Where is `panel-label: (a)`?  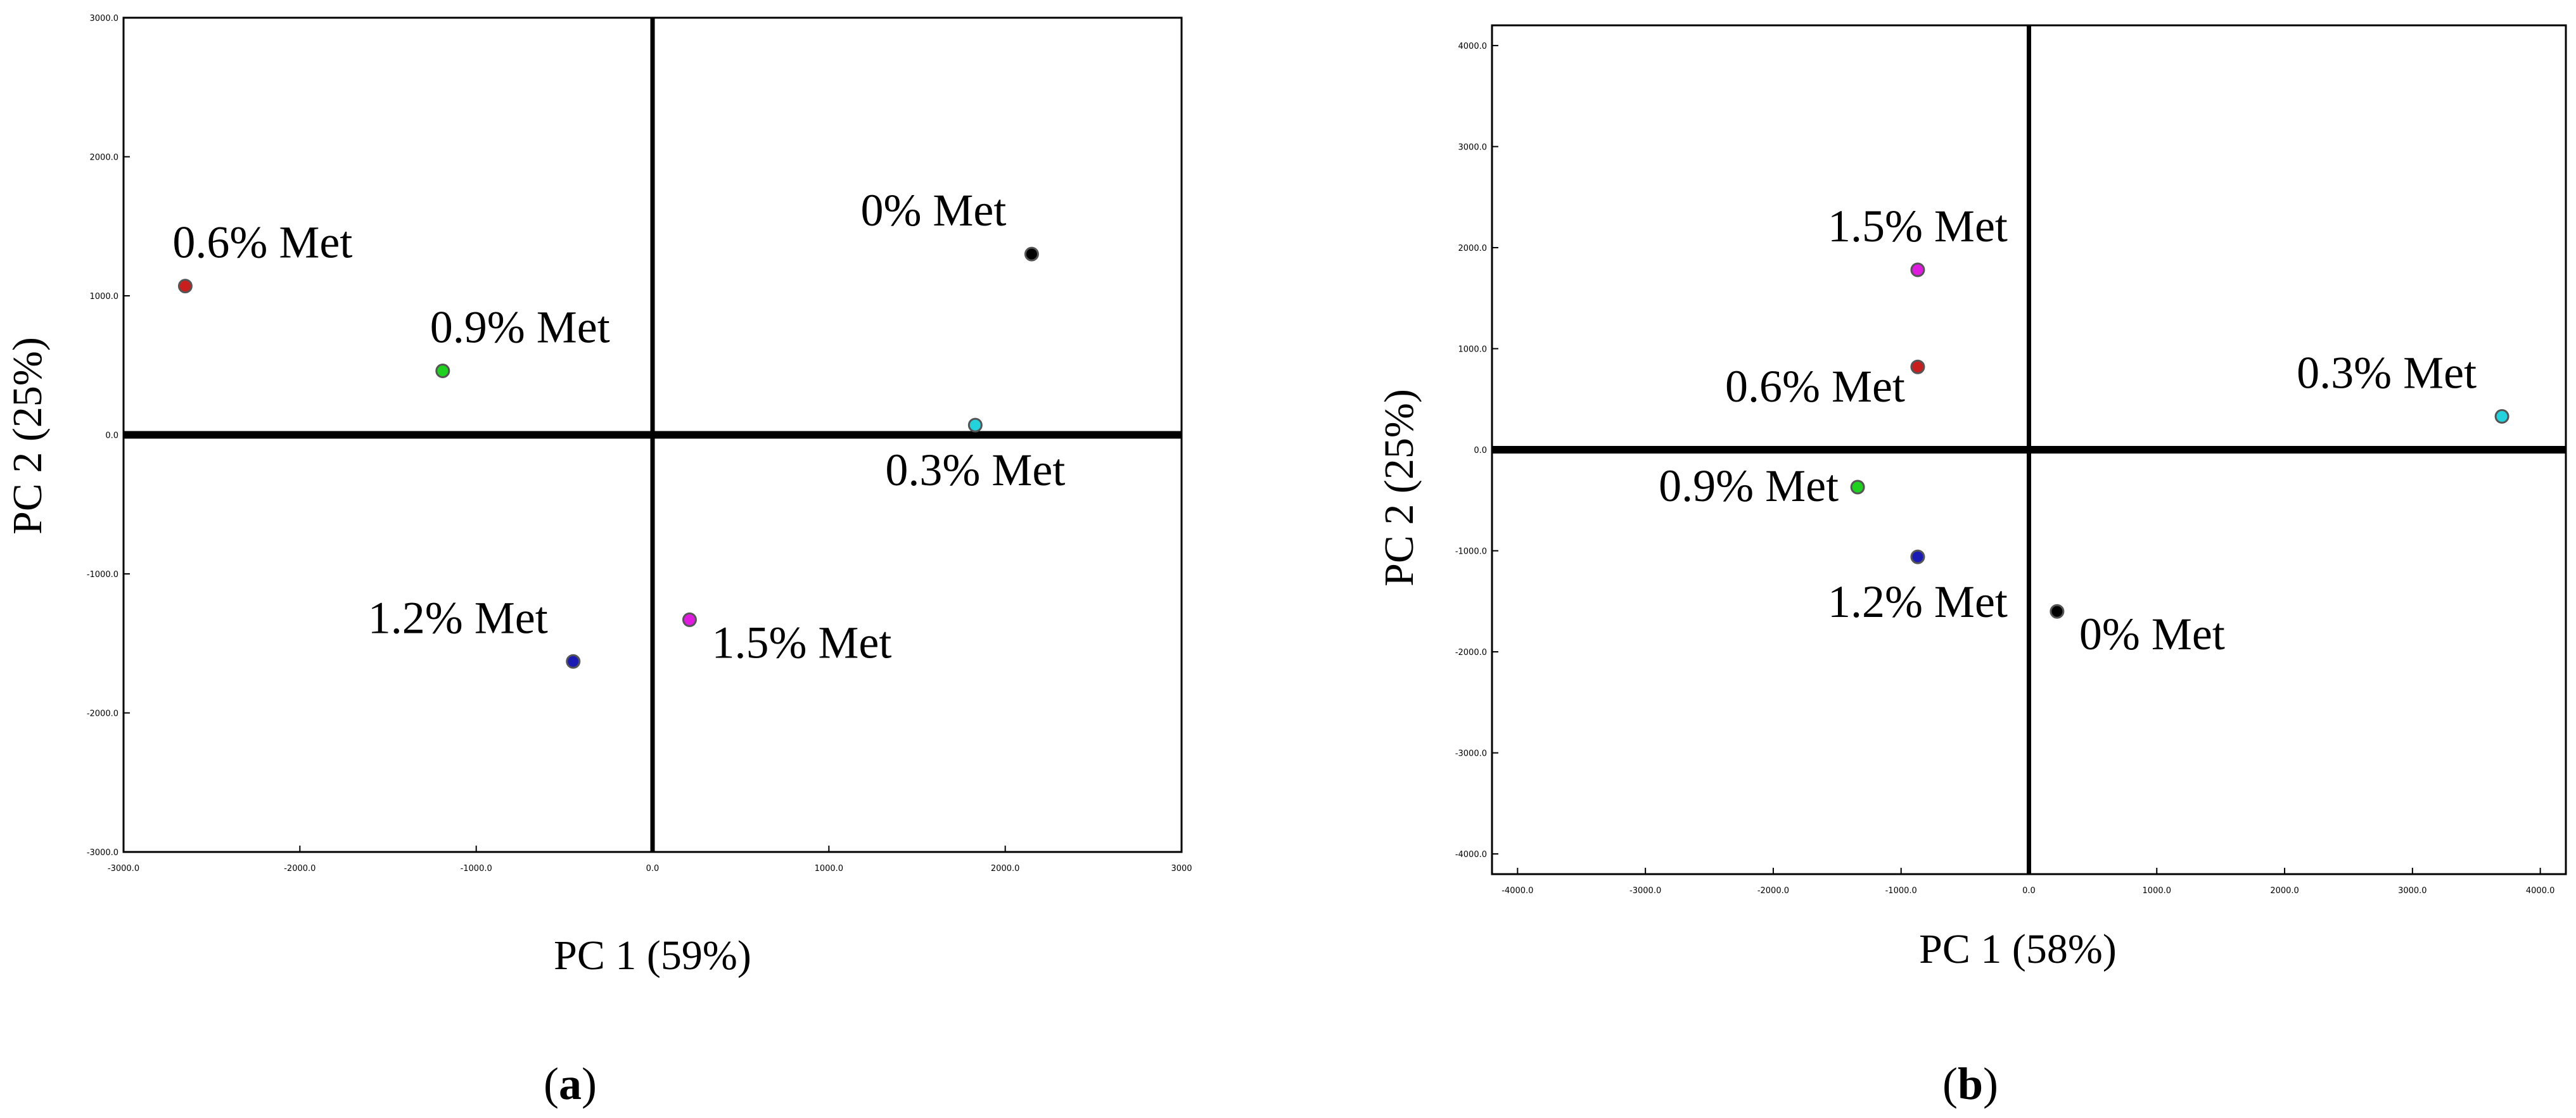 panel-label: (a) is located at coordinates (570, 1083).